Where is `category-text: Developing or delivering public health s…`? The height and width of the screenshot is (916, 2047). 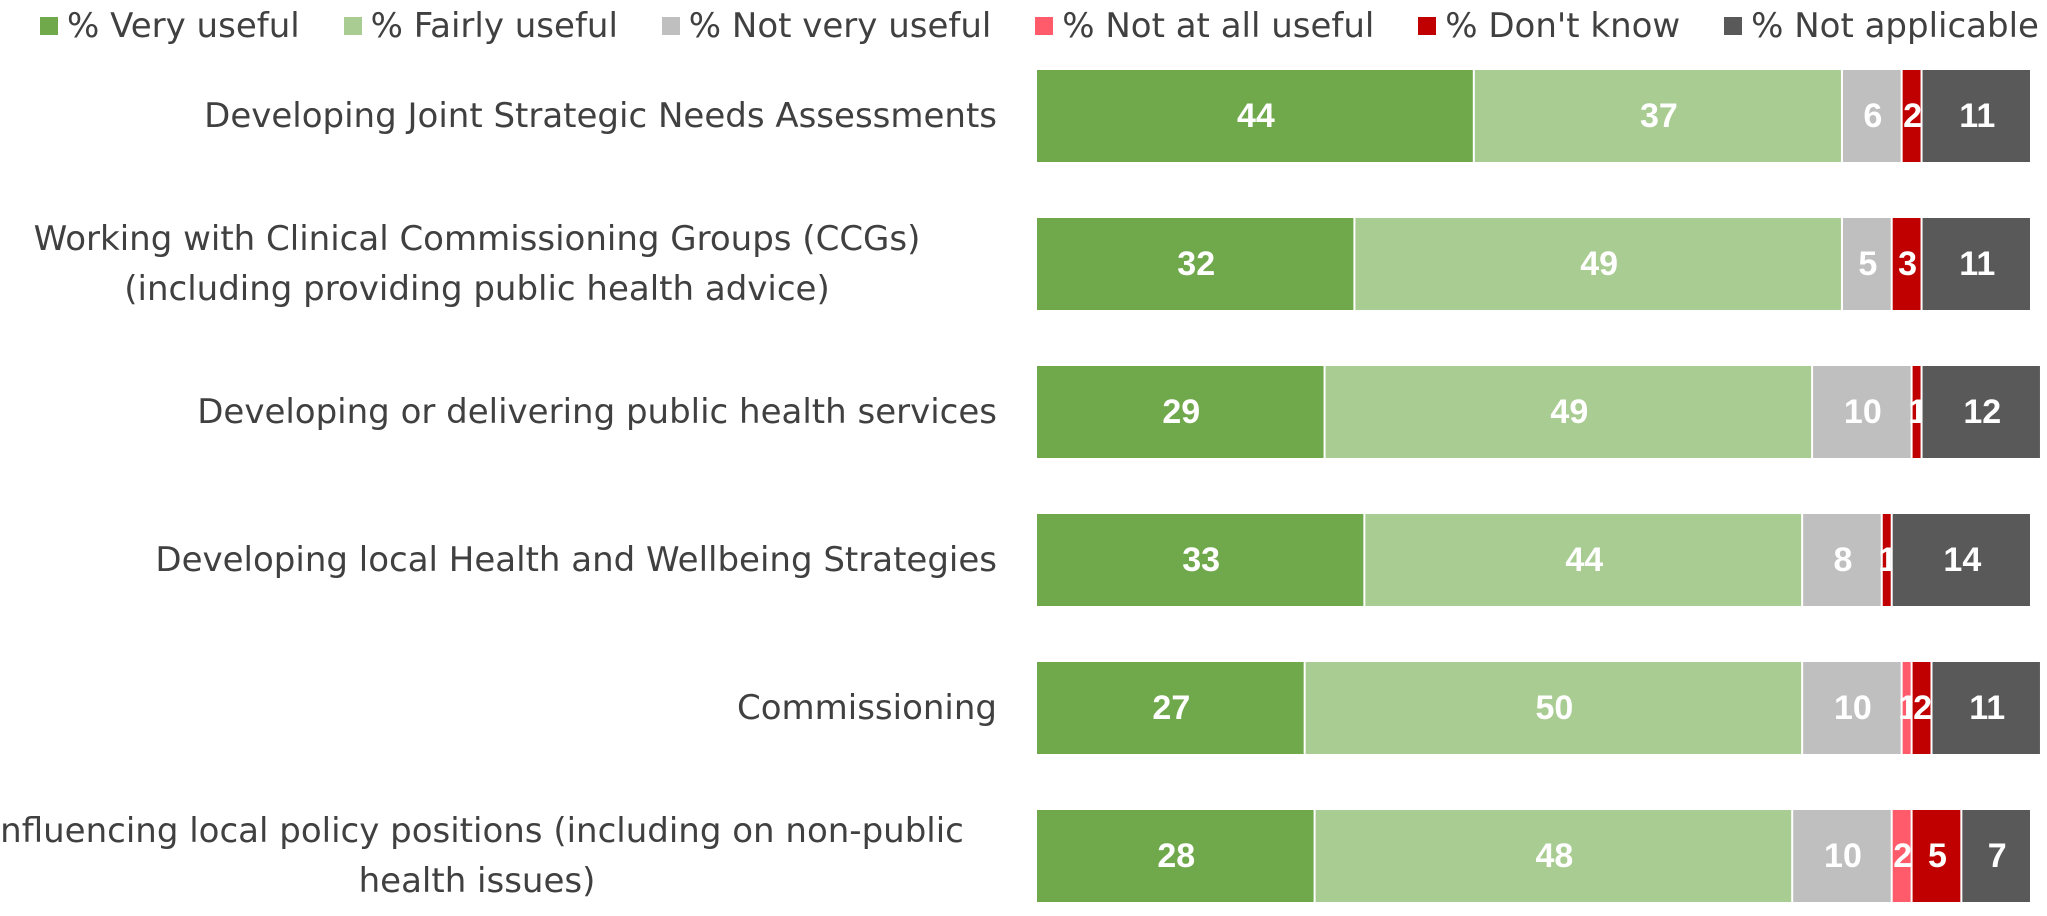 category-text: Developing or delivering public health s… is located at coordinates (597, 412).